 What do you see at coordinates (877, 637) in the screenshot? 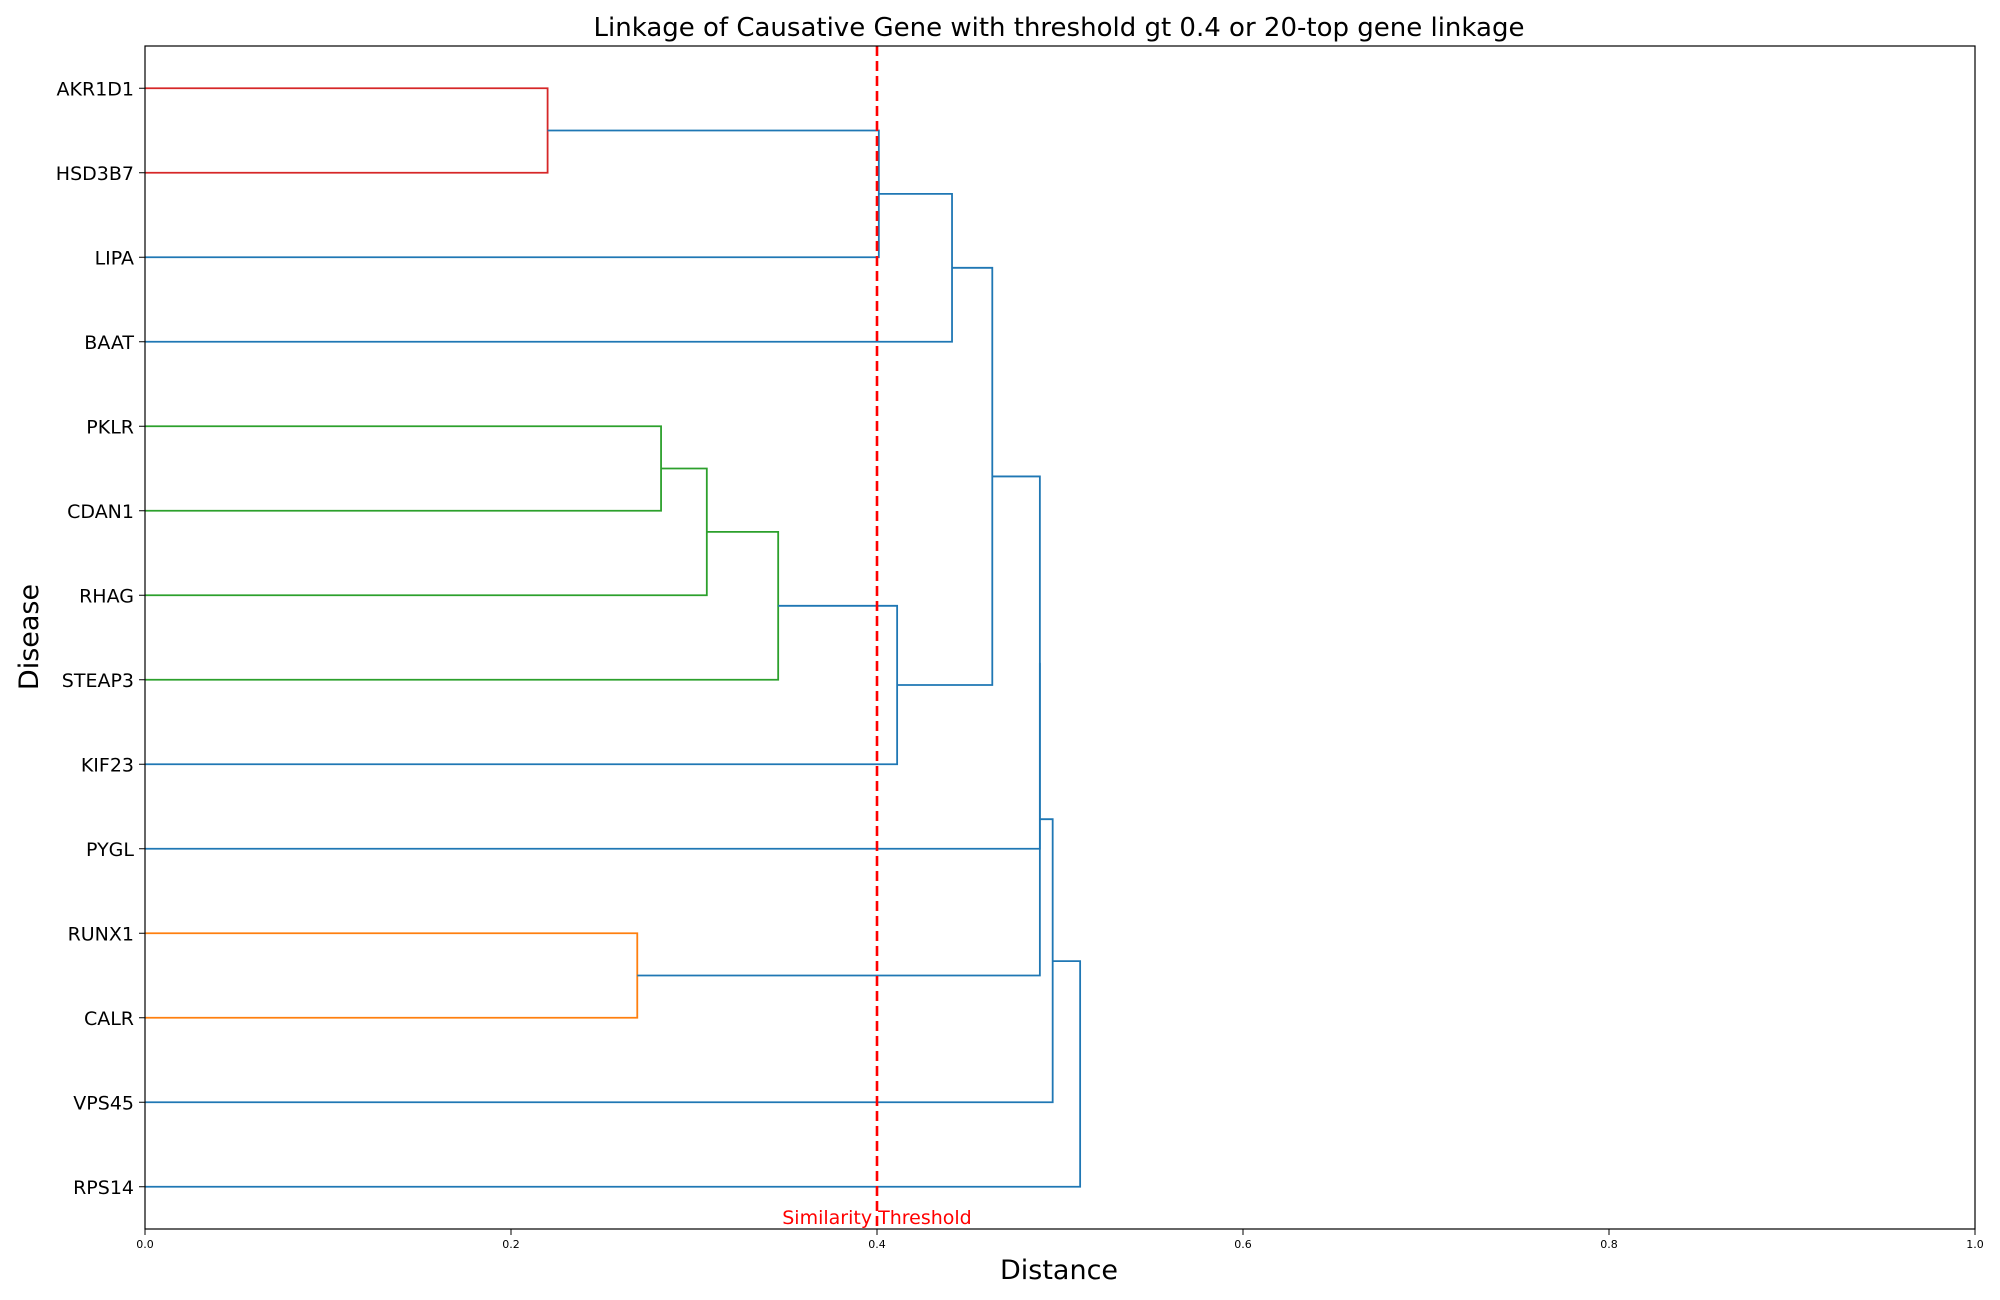
I see `threshold-group: Similarity Threshold` at bounding box center [877, 637].